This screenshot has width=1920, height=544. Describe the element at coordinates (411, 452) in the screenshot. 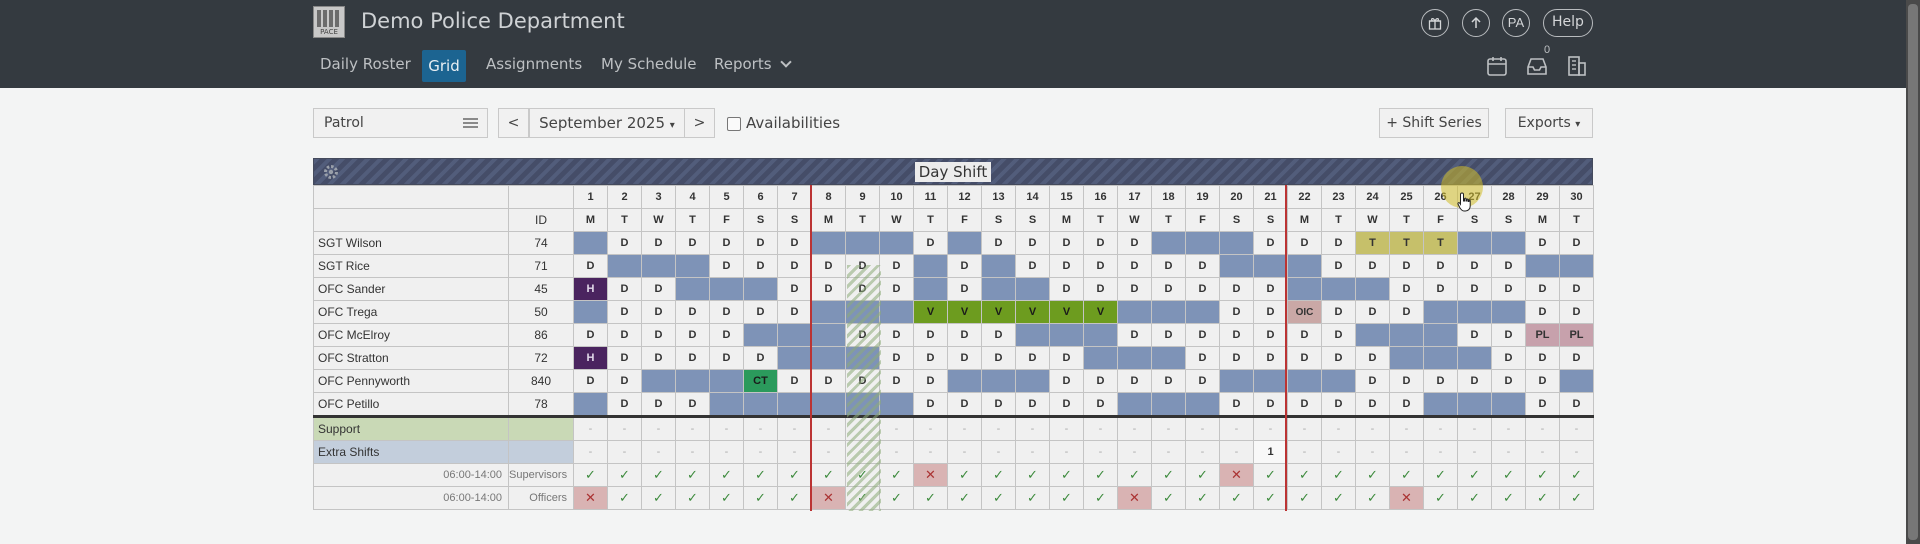

I see `extra-shifts-label: Extra Shifts` at that location.